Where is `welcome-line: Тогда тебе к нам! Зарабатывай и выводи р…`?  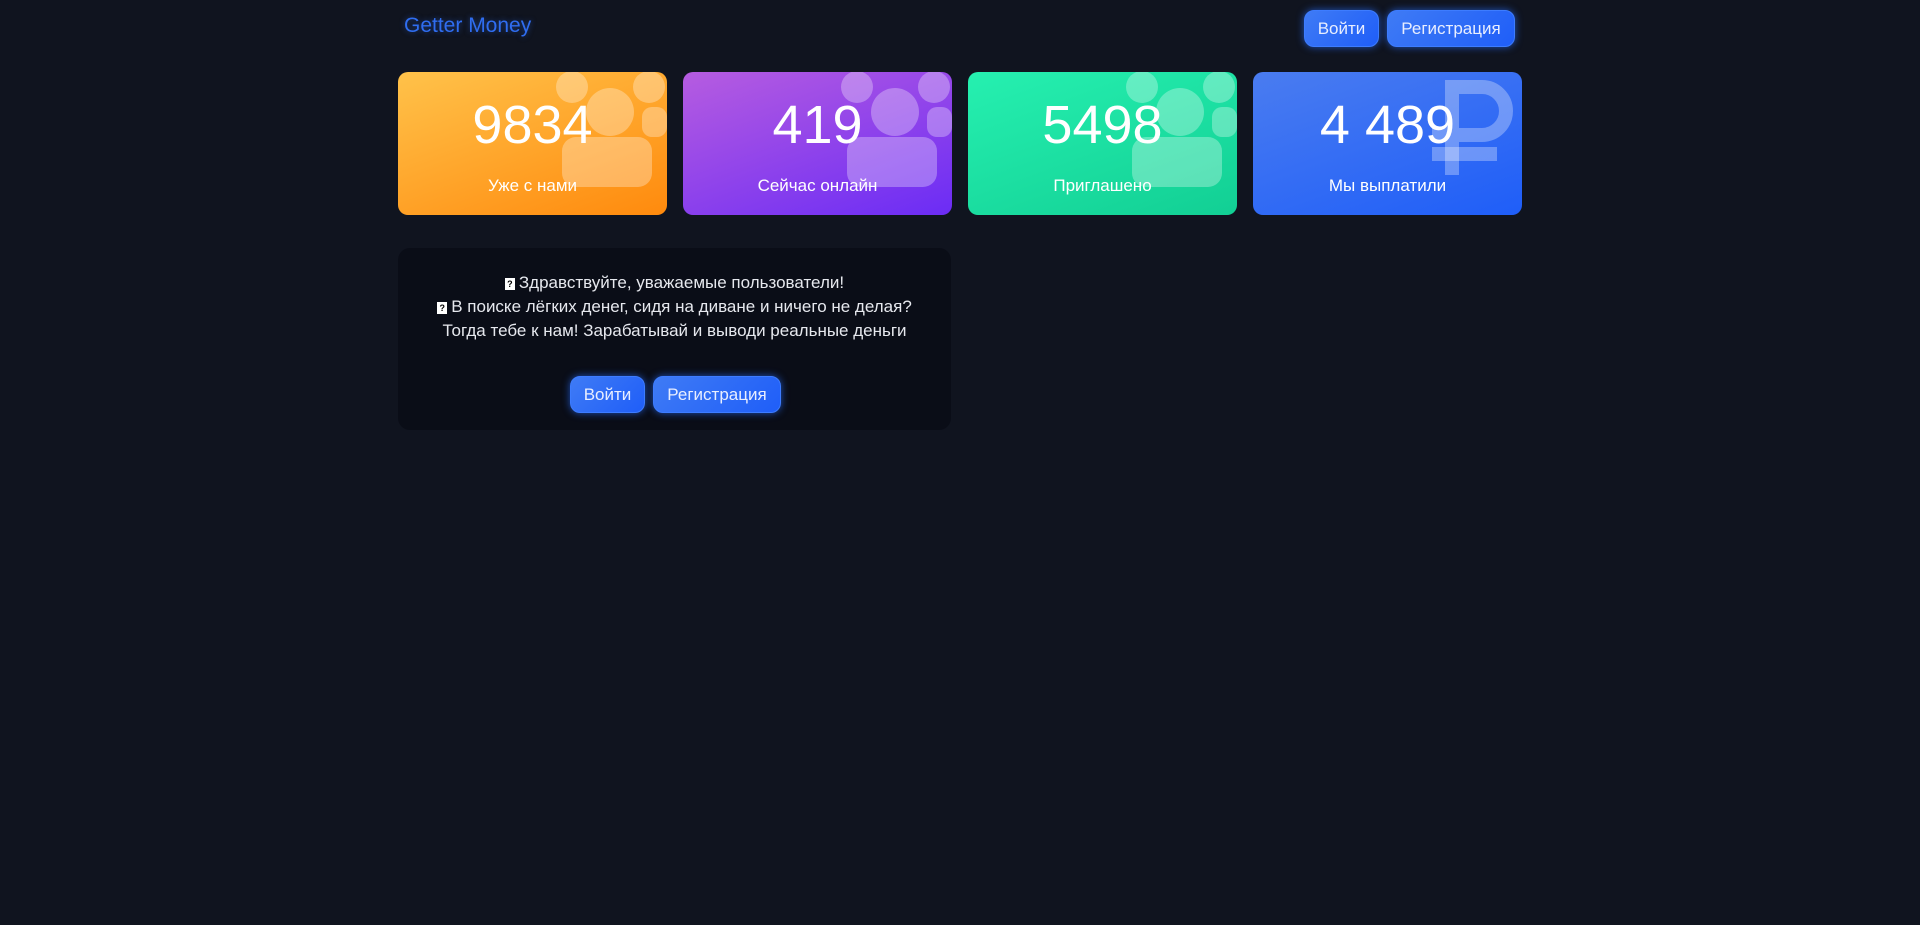 welcome-line: Тогда тебе к нам! Зарабатывай и выводи р… is located at coordinates (674, 330).